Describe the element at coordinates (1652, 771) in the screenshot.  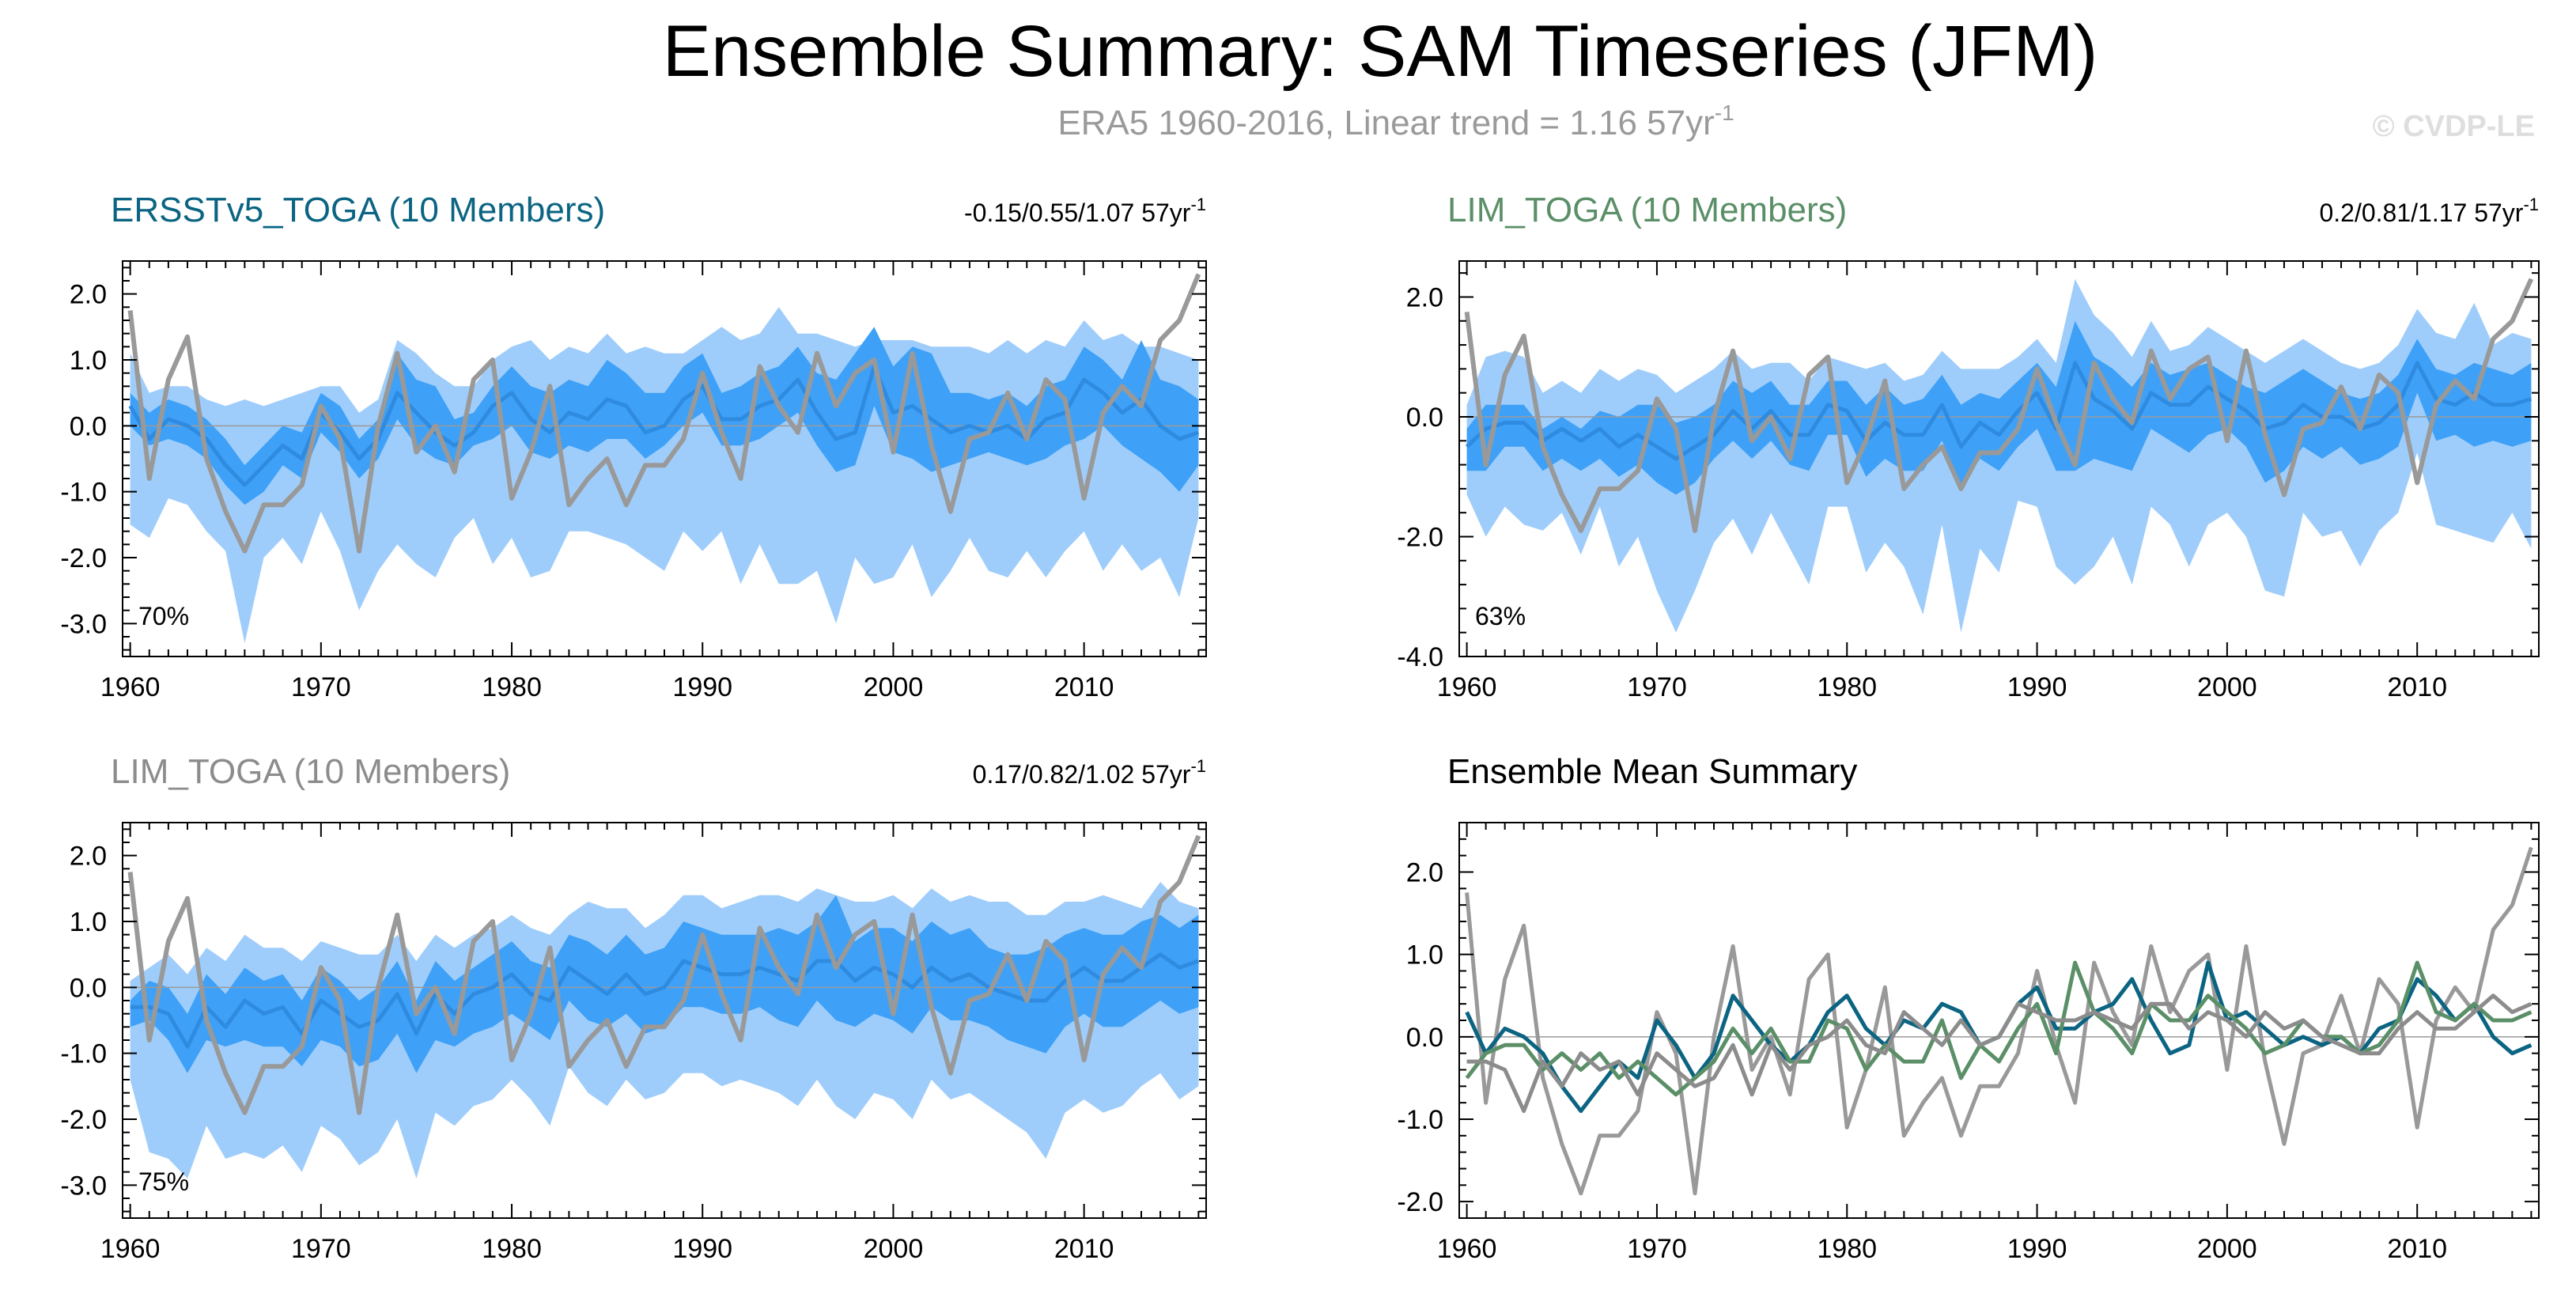
I see `panel-title: Ensemble Mean Summary` at that location.